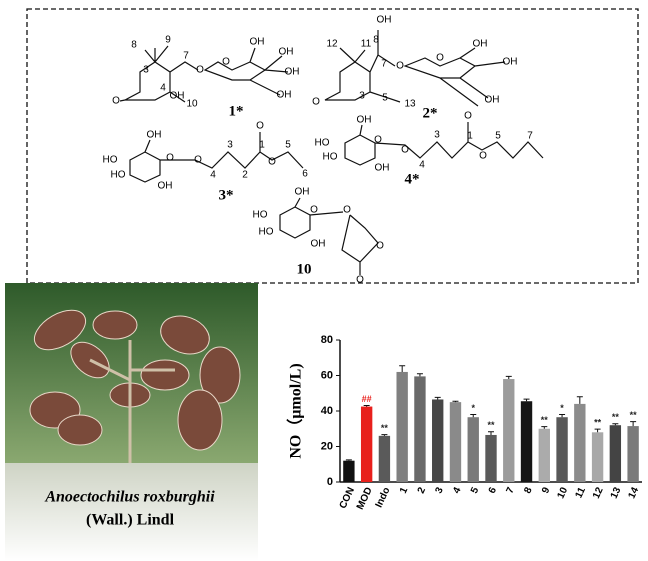 This screenshot has width=648, height=561. Describe the element at coordinates (327, 375) in the screenshot. I see `y-tick-label: 60` at that location.